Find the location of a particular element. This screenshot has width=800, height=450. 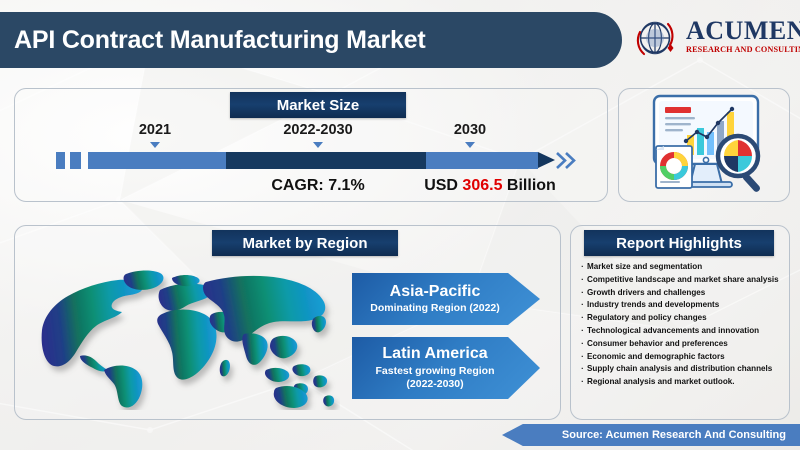

brand-logo: ACUMEN RESEARCH AND CONSULTING is located at coordinates (716, 40).